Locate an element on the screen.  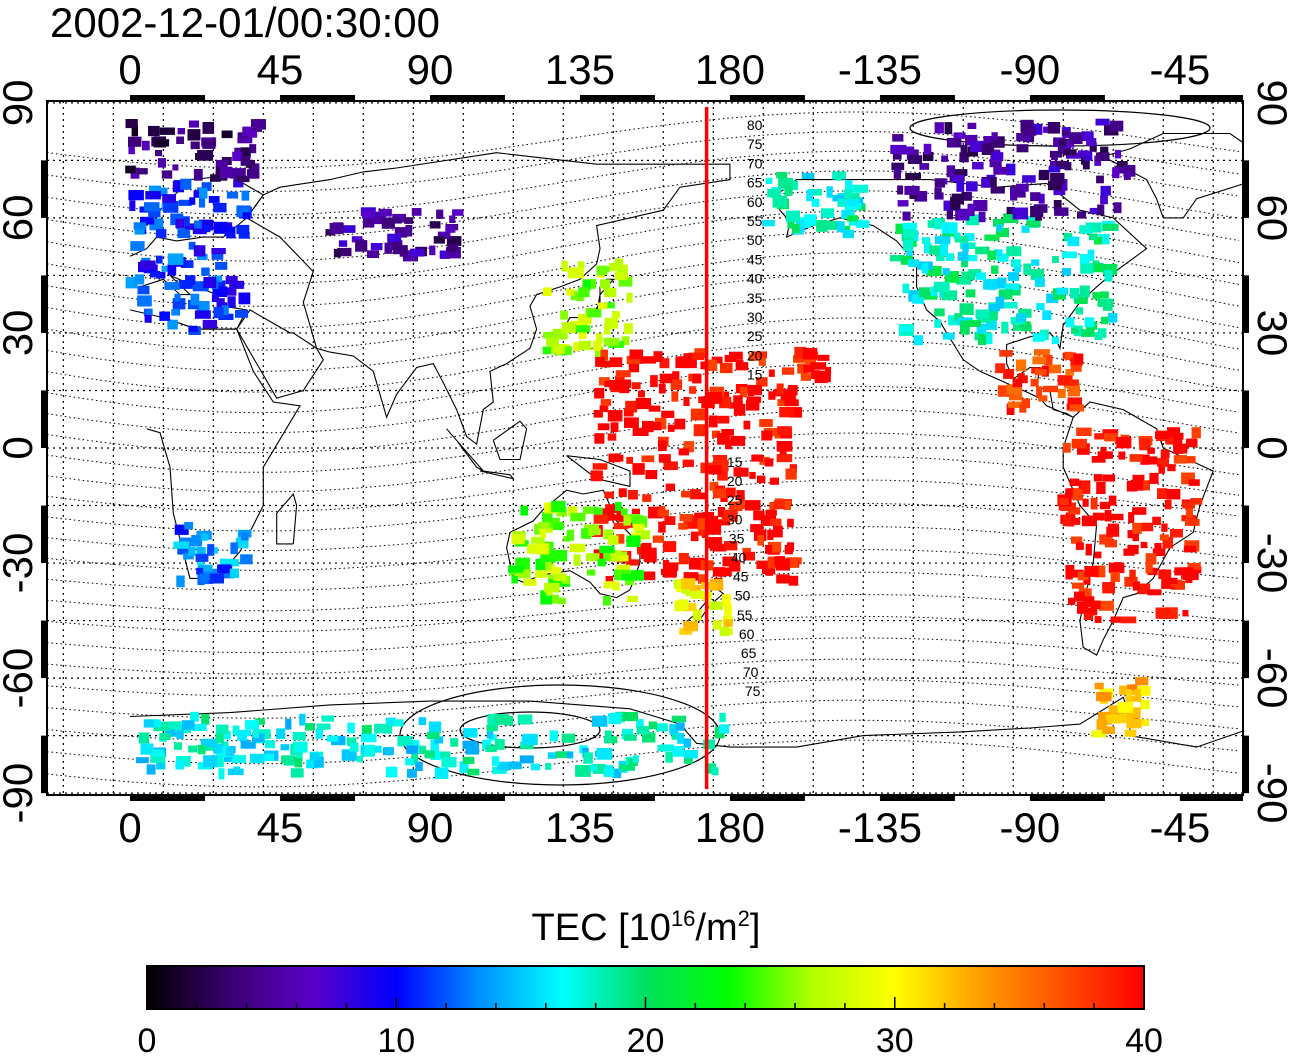
y-tick-label-right: 30 is located at coordinates (1270, 333).